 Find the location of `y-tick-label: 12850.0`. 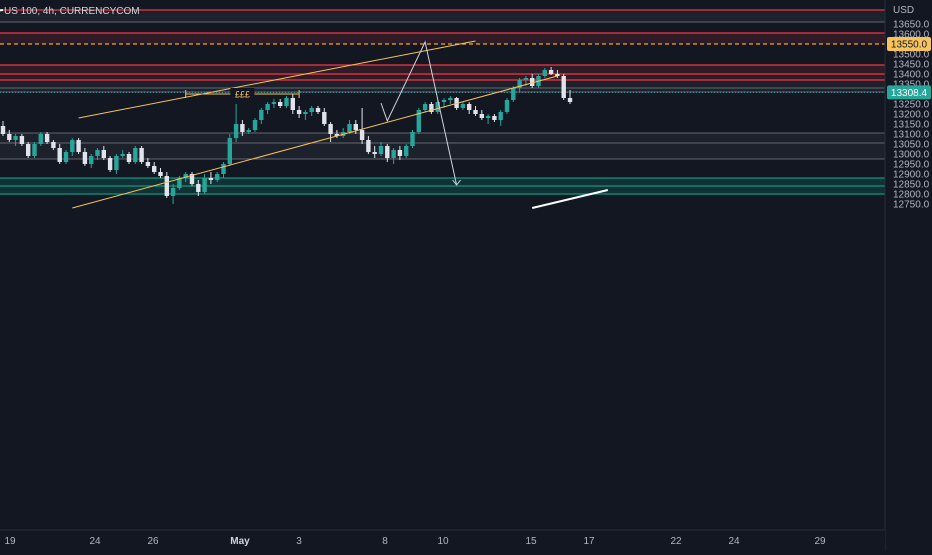

y-tick-label: 12850.0 is located at coordinates (911, 185).